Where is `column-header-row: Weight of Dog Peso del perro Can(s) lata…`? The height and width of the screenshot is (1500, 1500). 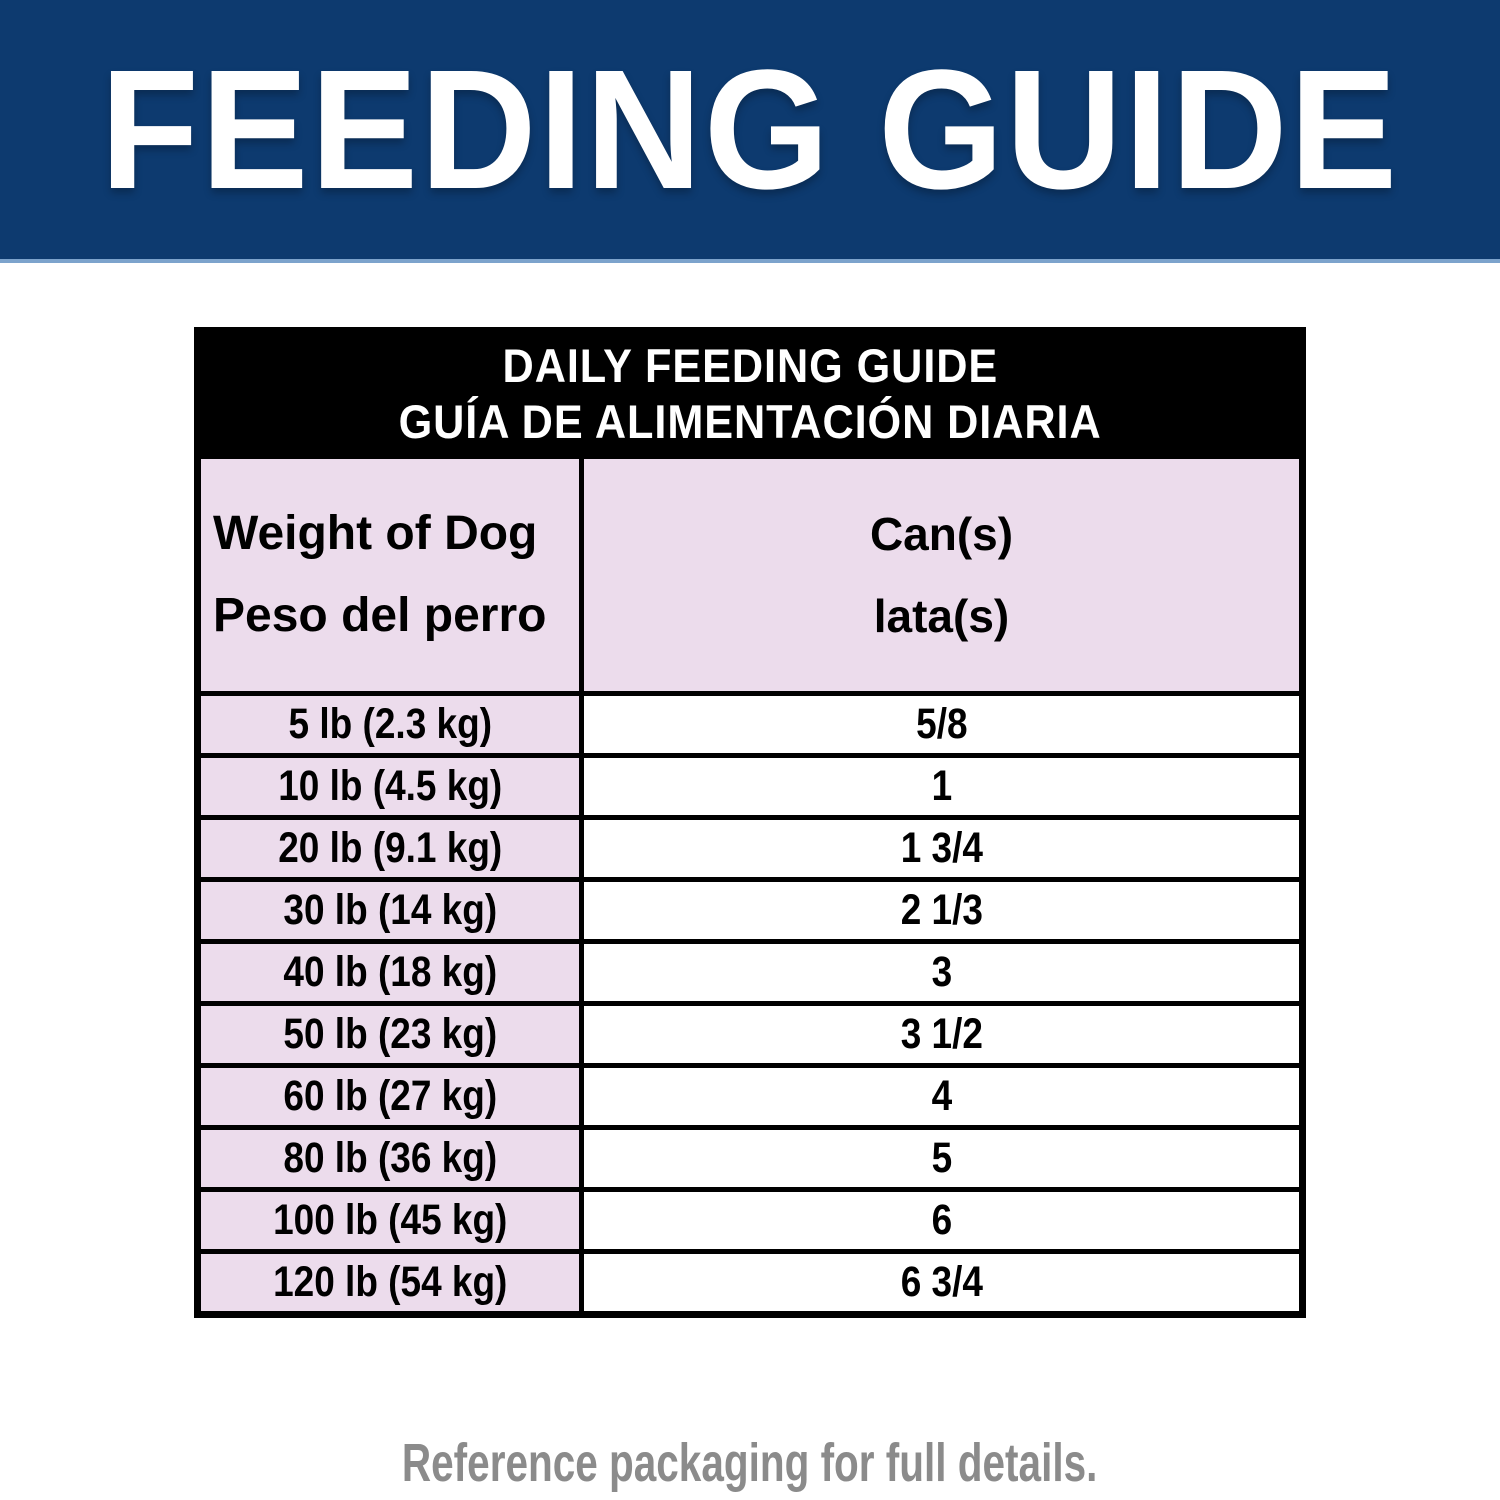 column-header-row: Weight of Dog Peso del perro Can(s) lata… is located at coordinates (750, 575).